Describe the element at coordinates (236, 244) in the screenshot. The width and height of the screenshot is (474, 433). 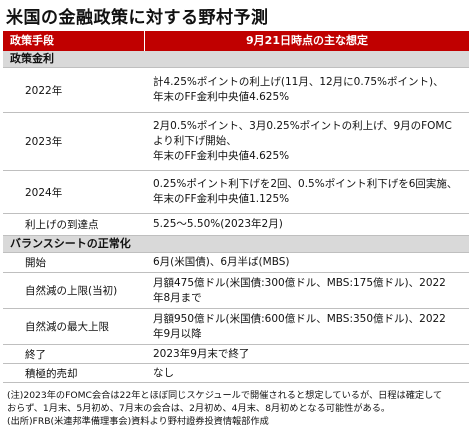
I see `section-balance-sheet: バランスシートの正常化` at that location.